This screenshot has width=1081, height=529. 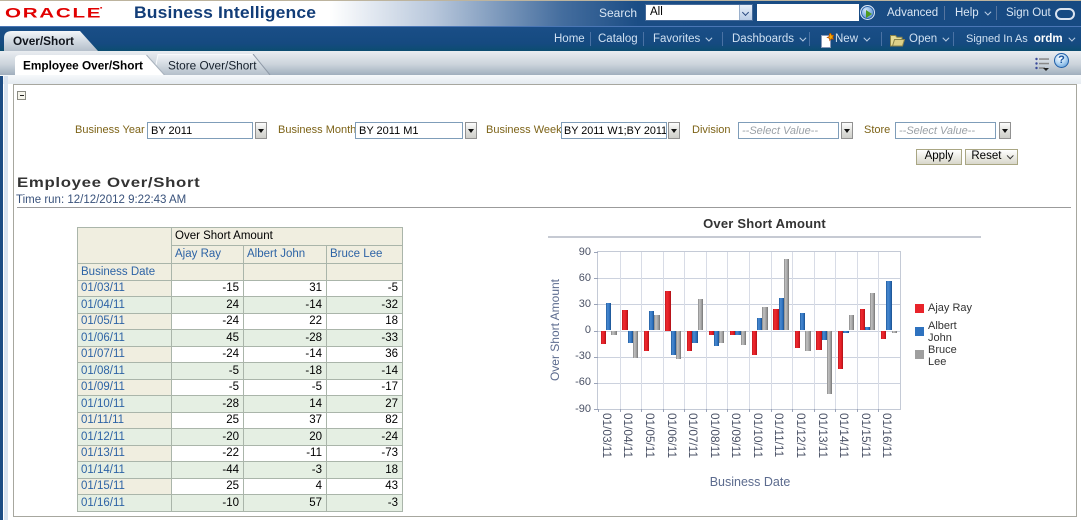 I want to click on svg-text: Employee Over/Short, so click(x=83, y=66).